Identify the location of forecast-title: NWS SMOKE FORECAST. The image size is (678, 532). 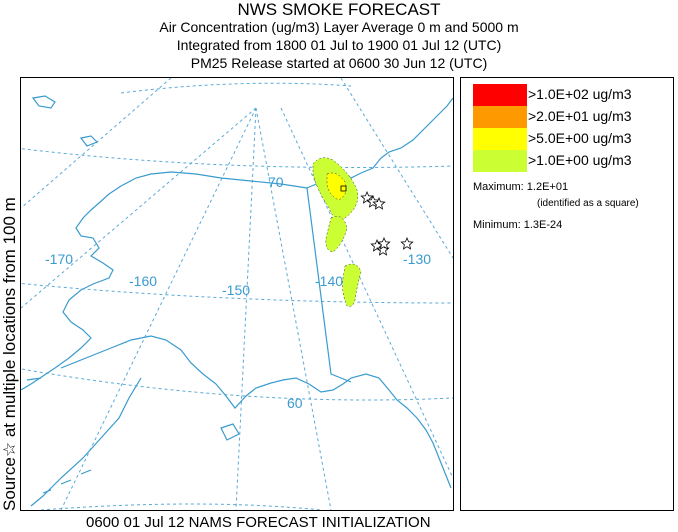
(339, 9).